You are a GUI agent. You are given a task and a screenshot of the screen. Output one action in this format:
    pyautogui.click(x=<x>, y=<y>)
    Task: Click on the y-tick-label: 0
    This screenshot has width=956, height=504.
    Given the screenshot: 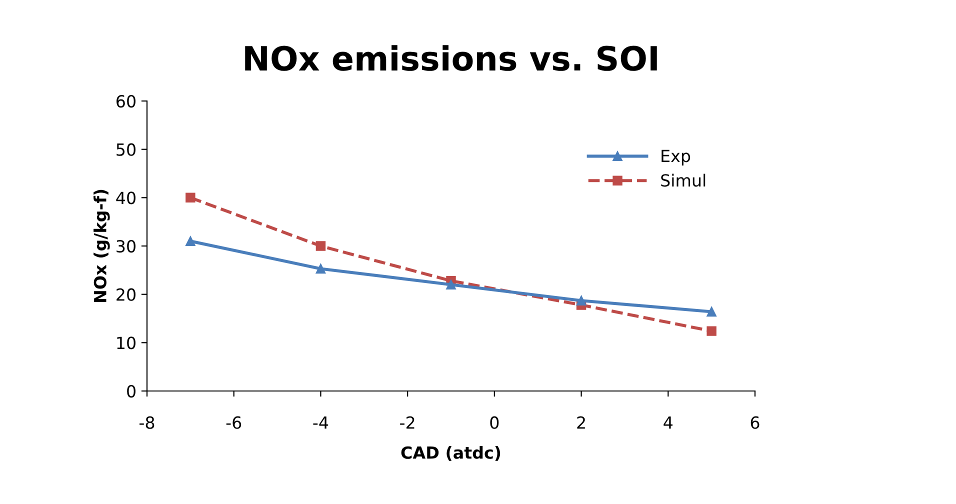 What is the action you would take?
    pyautogui.click(x=131, y=391)
    